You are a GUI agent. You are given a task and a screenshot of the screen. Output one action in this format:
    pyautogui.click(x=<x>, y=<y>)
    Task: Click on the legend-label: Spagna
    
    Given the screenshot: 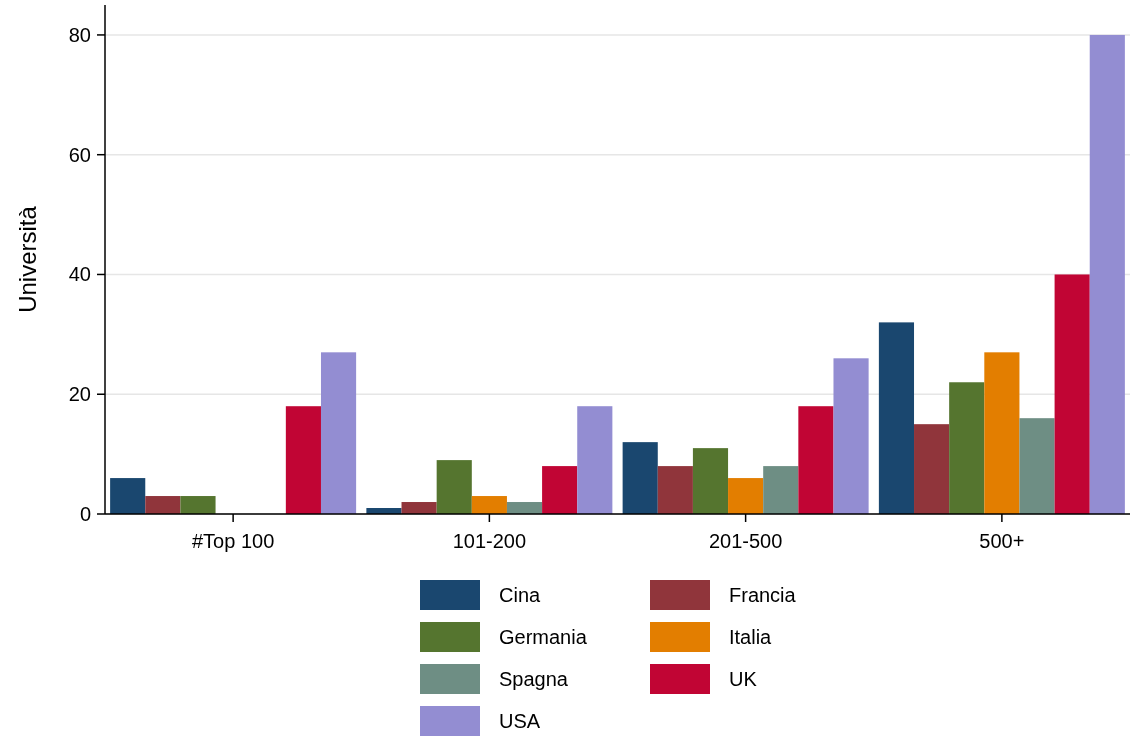 What is the action you would take?
    pyautogui.click(x=534, y=679)
    